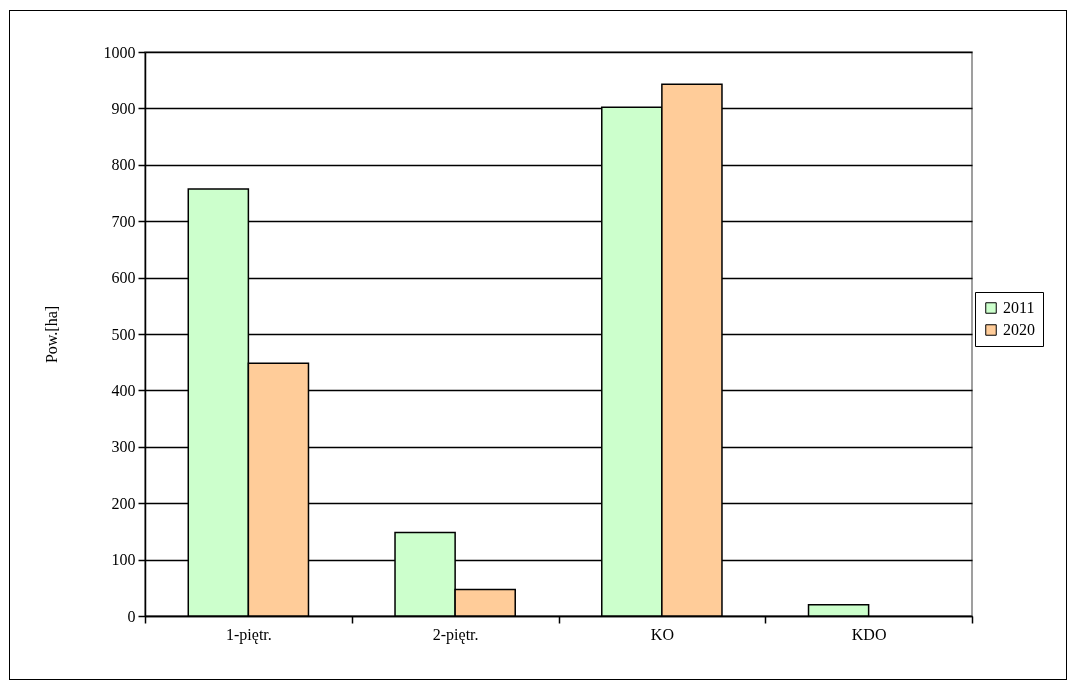 The image size is (1071, 685). What do you see at coordinates (51, 334) in the screenshot?
I see `y-axis-title: Pow.[ha]` at bounding box center [51, 334].